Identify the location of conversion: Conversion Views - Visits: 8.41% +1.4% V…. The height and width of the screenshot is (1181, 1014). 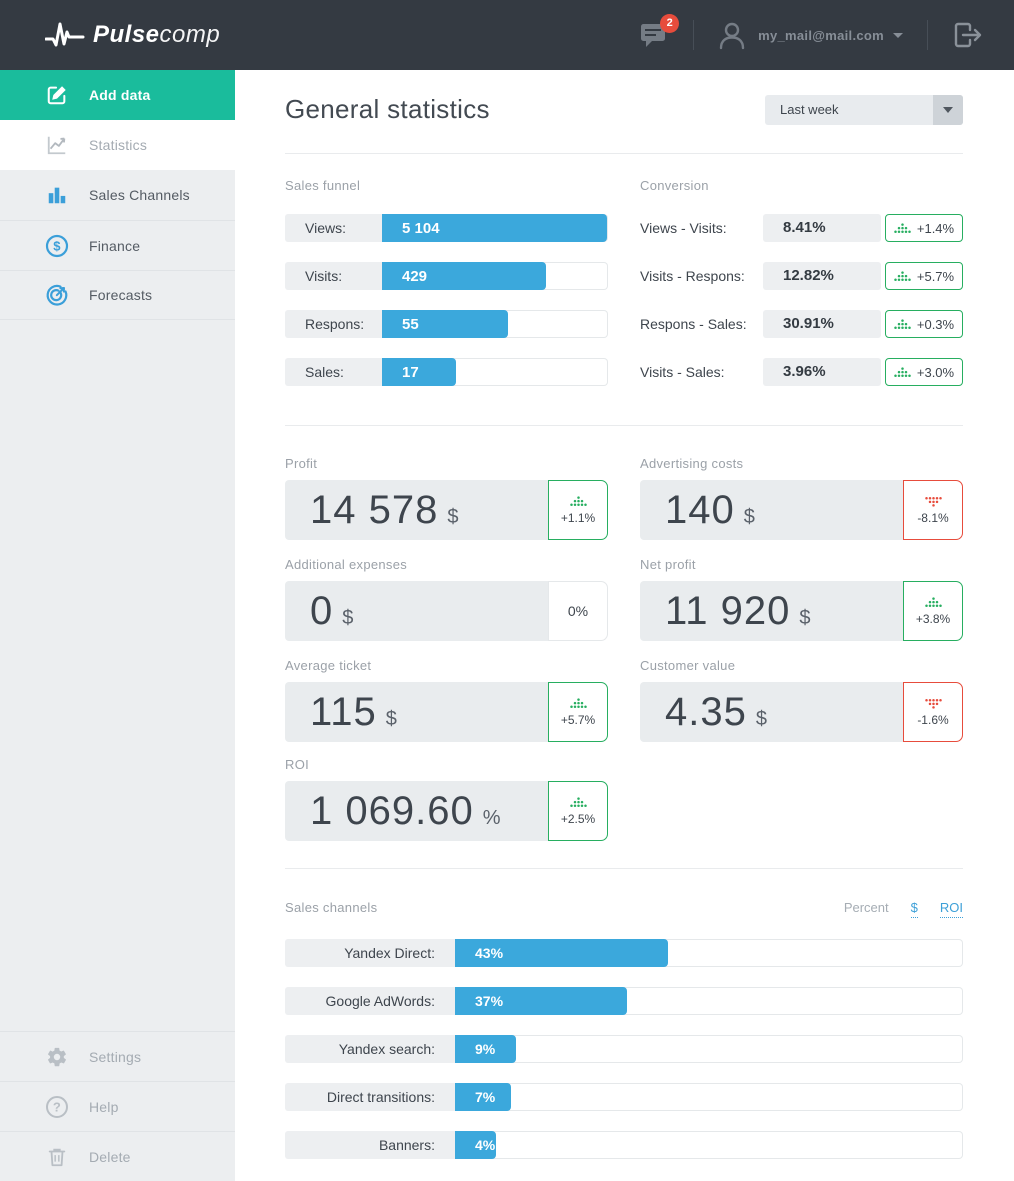
(801, 292).